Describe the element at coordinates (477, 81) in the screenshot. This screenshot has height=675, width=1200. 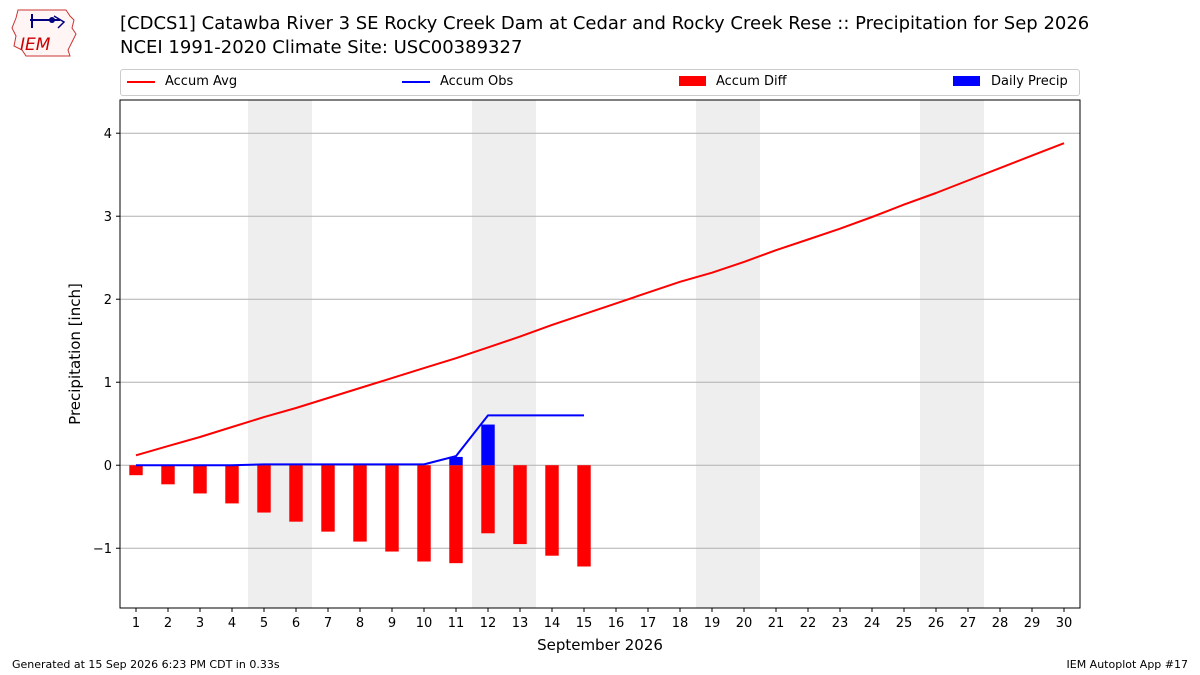
I see `legend-label-accum-obs: Accum Obs` at that location.